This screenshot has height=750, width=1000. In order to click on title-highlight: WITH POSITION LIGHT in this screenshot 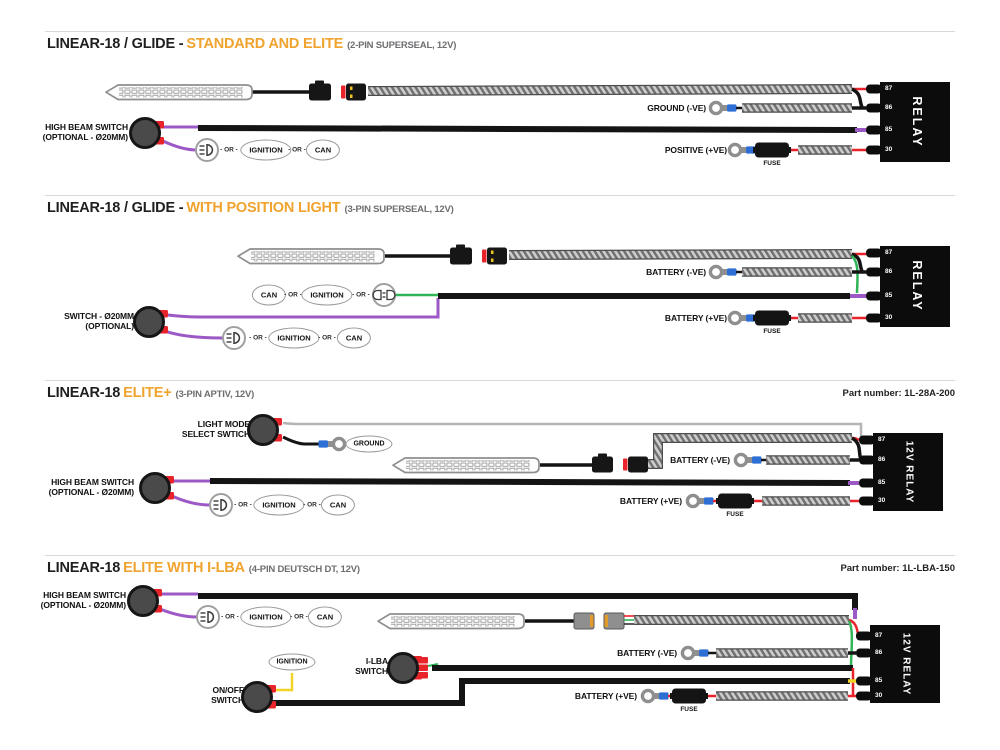, I will do `click(263, 208)`.